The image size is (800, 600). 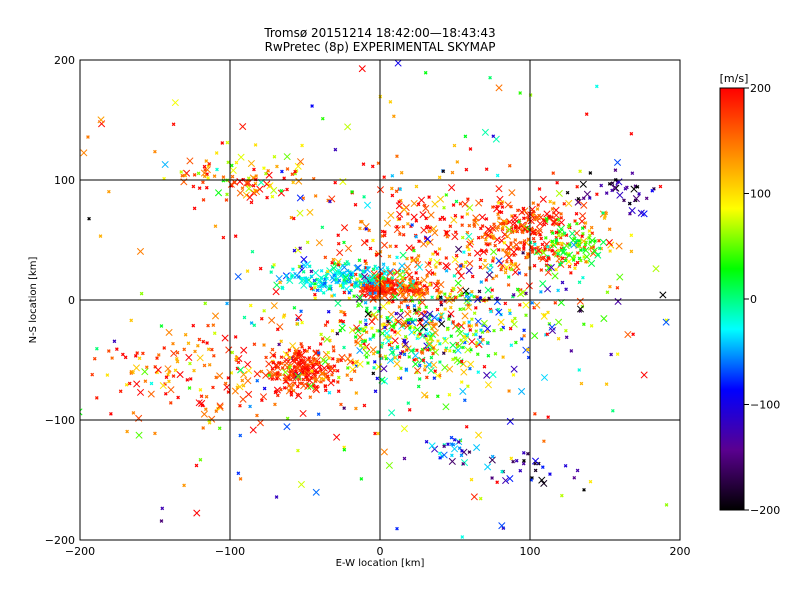 I want to click on y-tick-label: 100, so click(x=64, y=180).